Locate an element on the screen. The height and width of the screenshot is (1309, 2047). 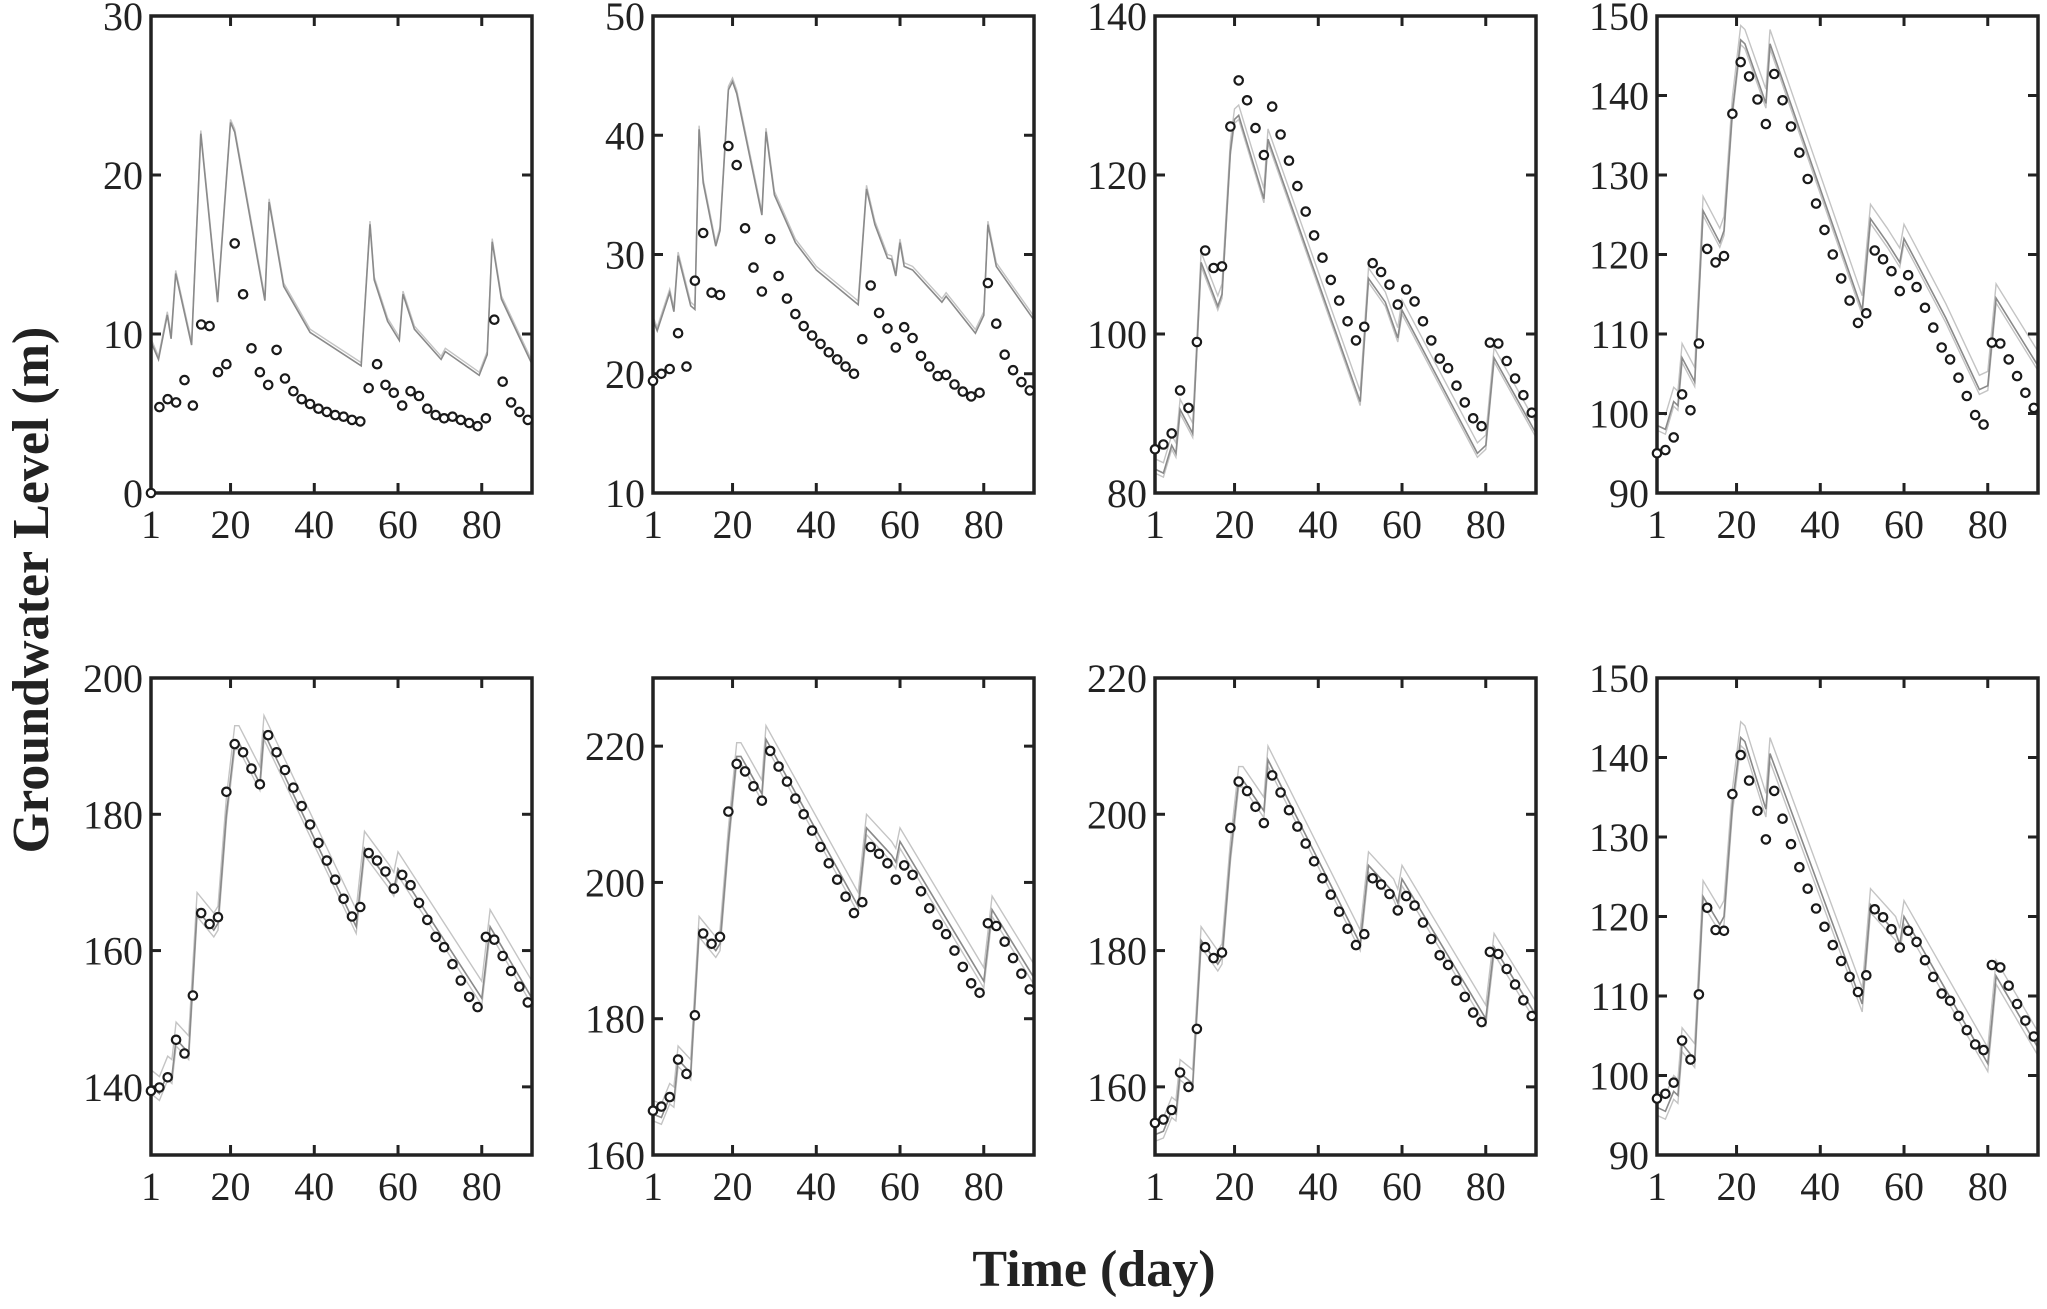
y-tick-label: 200 is located at coordinates (113, 678).